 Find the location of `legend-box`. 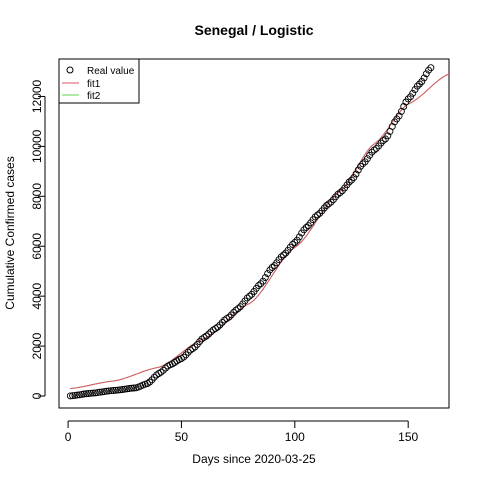

legend-box is located at coordinates (99, 81).